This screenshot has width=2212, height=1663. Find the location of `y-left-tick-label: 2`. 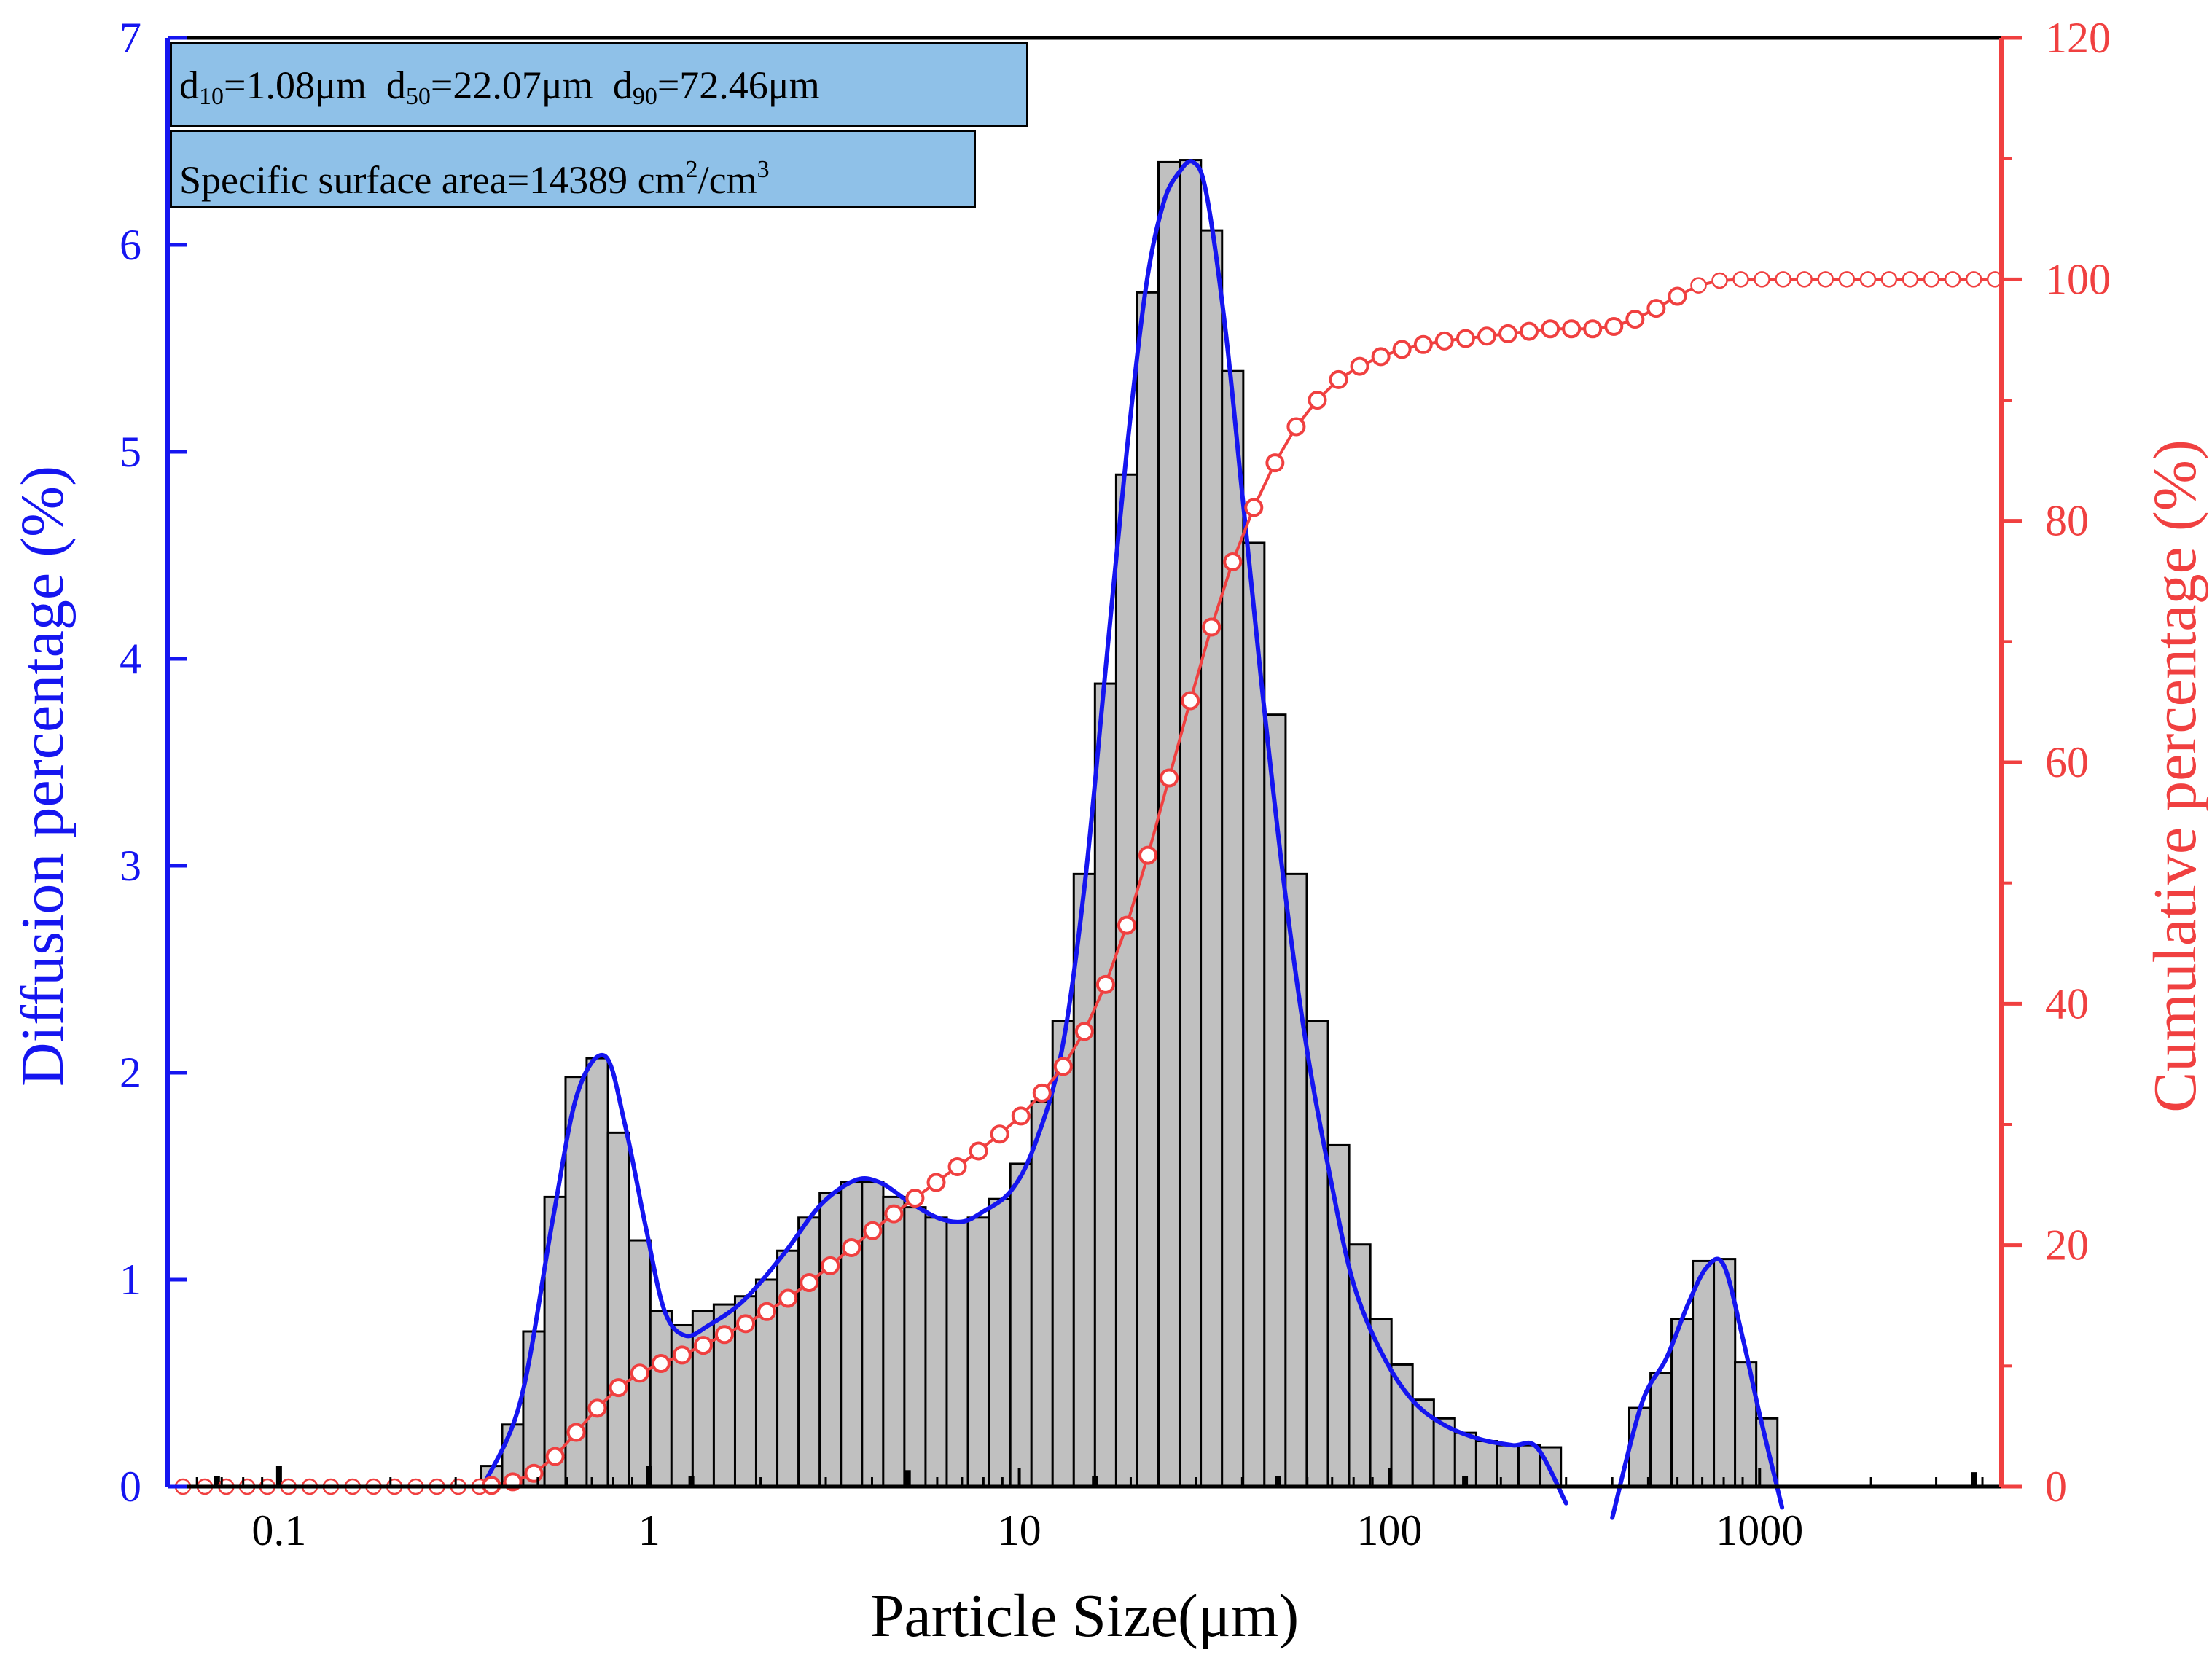

y-left-tick-label: 2 is located at coordinates (131, 1073).